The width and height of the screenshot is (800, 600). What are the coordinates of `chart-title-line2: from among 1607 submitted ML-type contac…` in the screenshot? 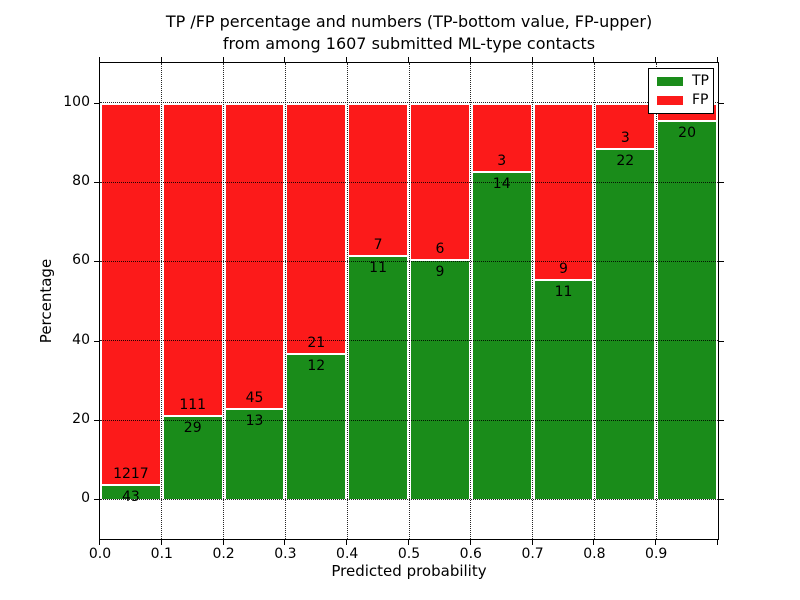 It's located at (409, 43).